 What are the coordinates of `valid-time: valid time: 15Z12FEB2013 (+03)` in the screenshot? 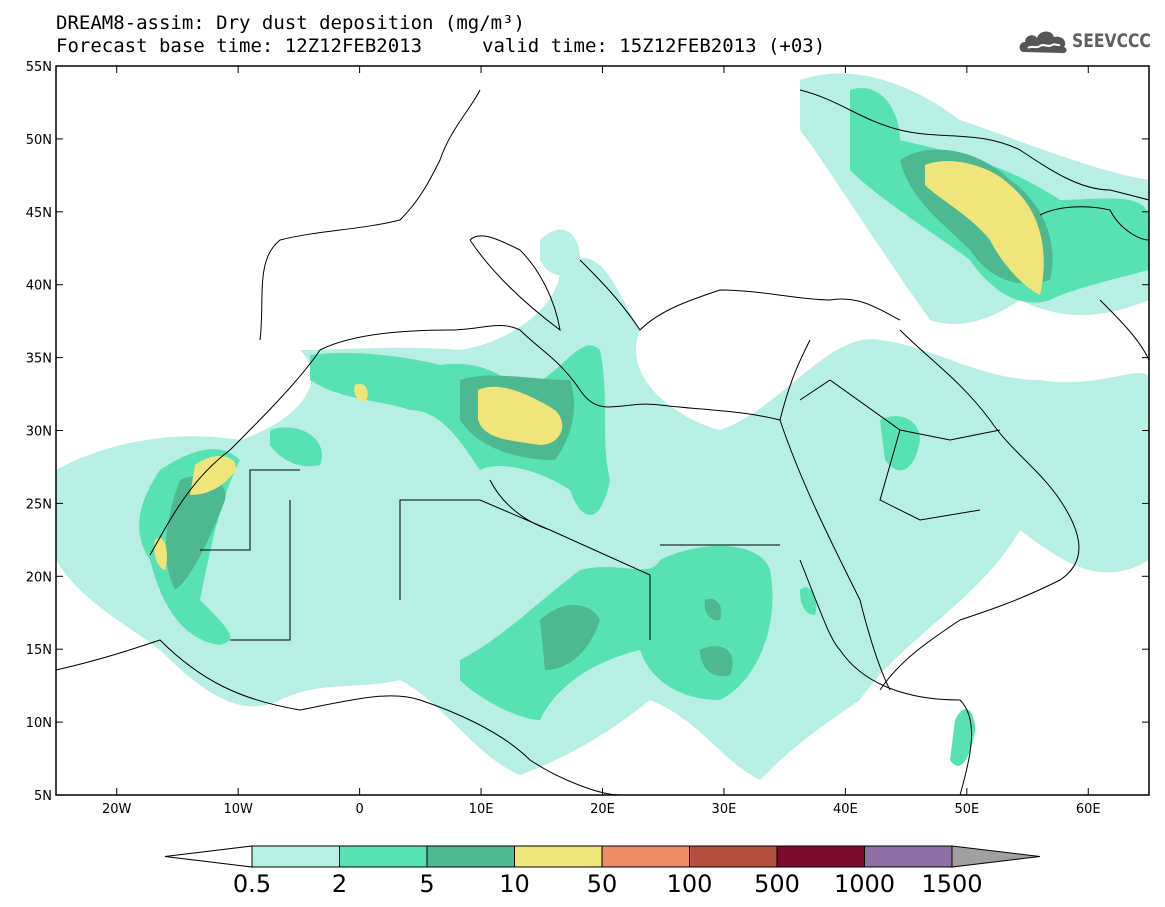 It's located at (654, 46).